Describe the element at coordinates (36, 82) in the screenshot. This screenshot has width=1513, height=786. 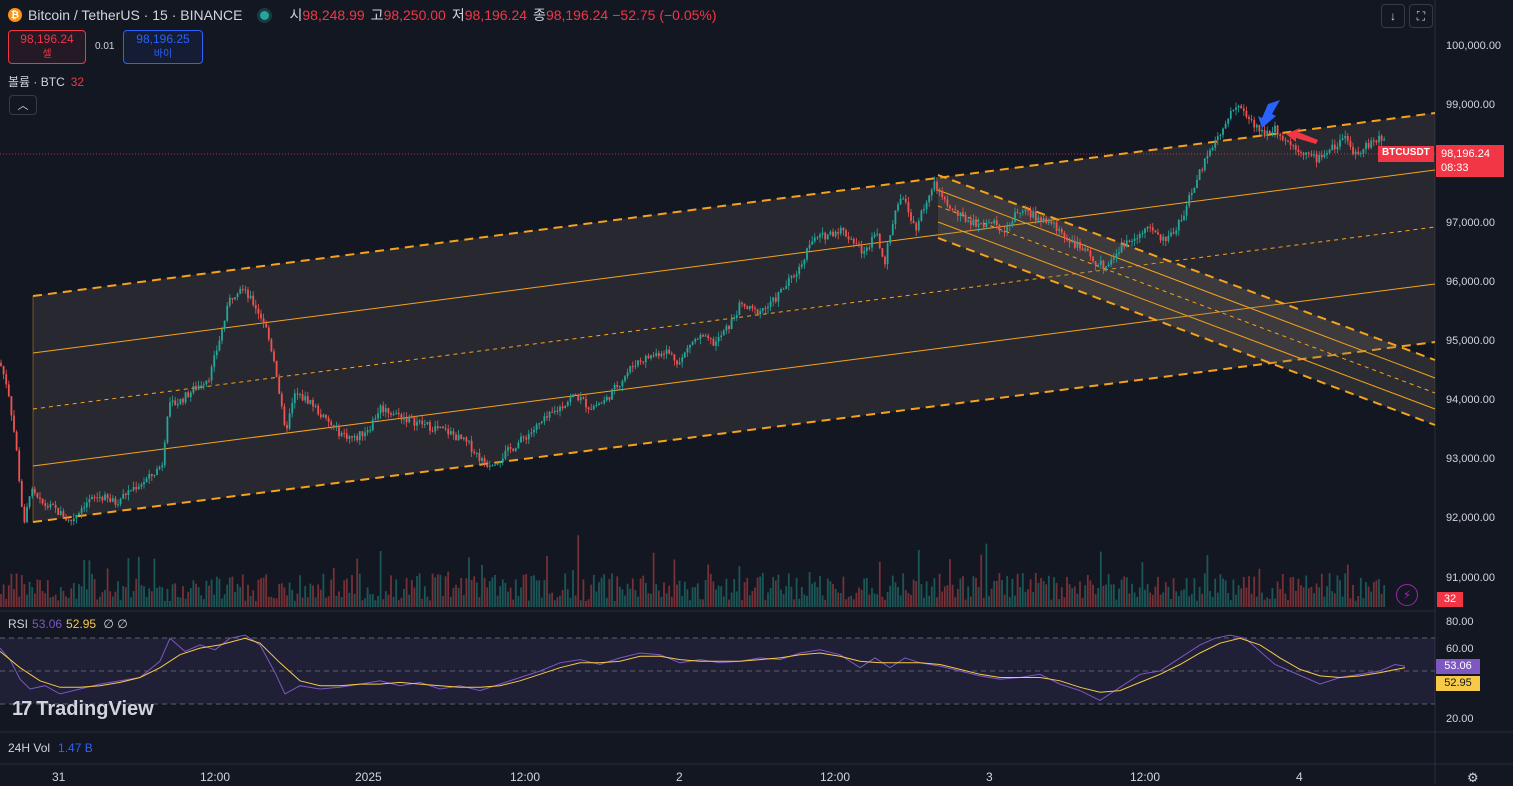
I see `volume-label: 볼륨 · BTC` at that location.